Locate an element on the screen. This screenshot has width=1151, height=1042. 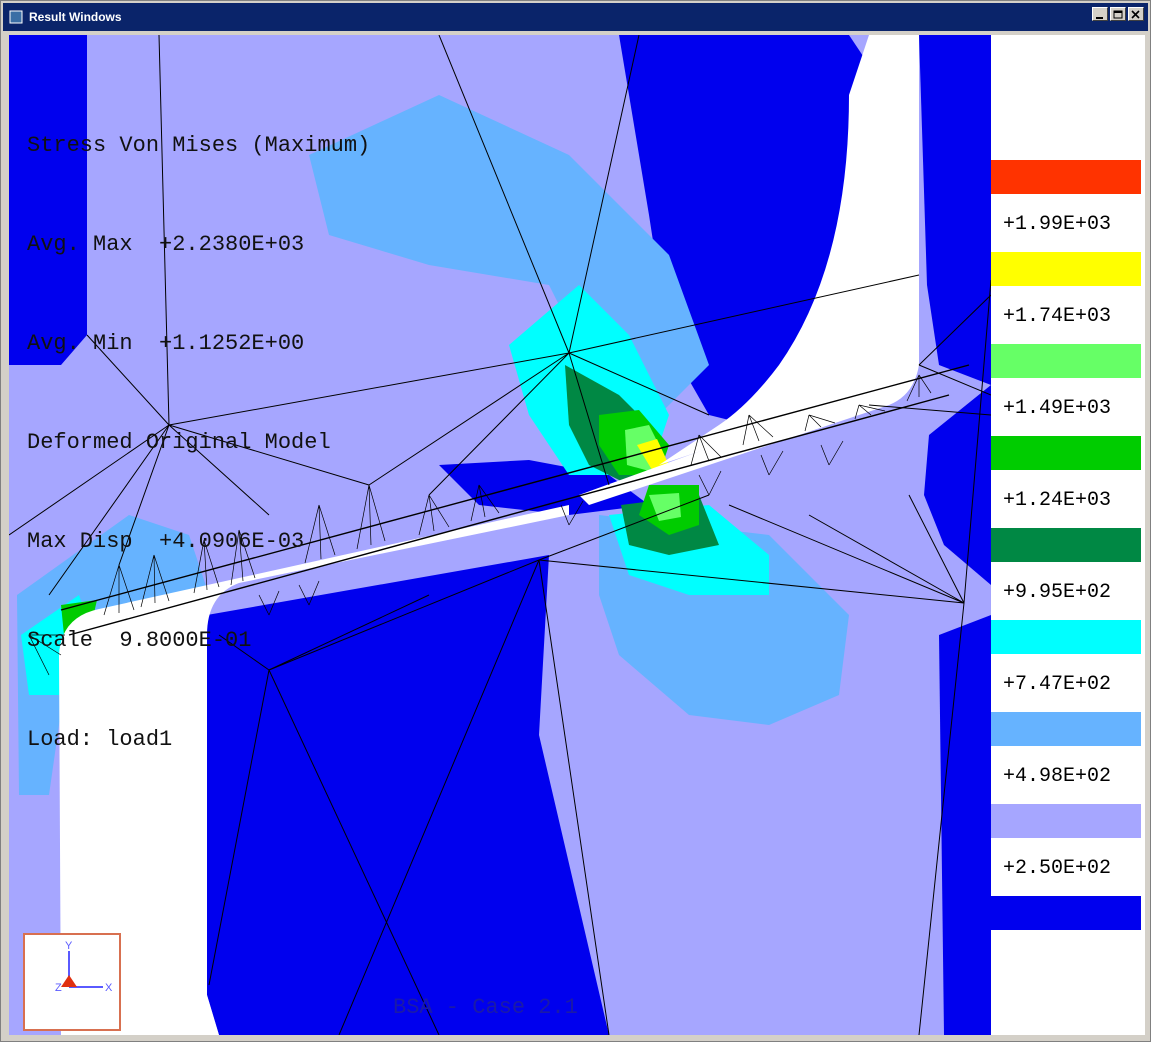
legend-label: +1.49E+03 is located at coordinates (1057, 408).